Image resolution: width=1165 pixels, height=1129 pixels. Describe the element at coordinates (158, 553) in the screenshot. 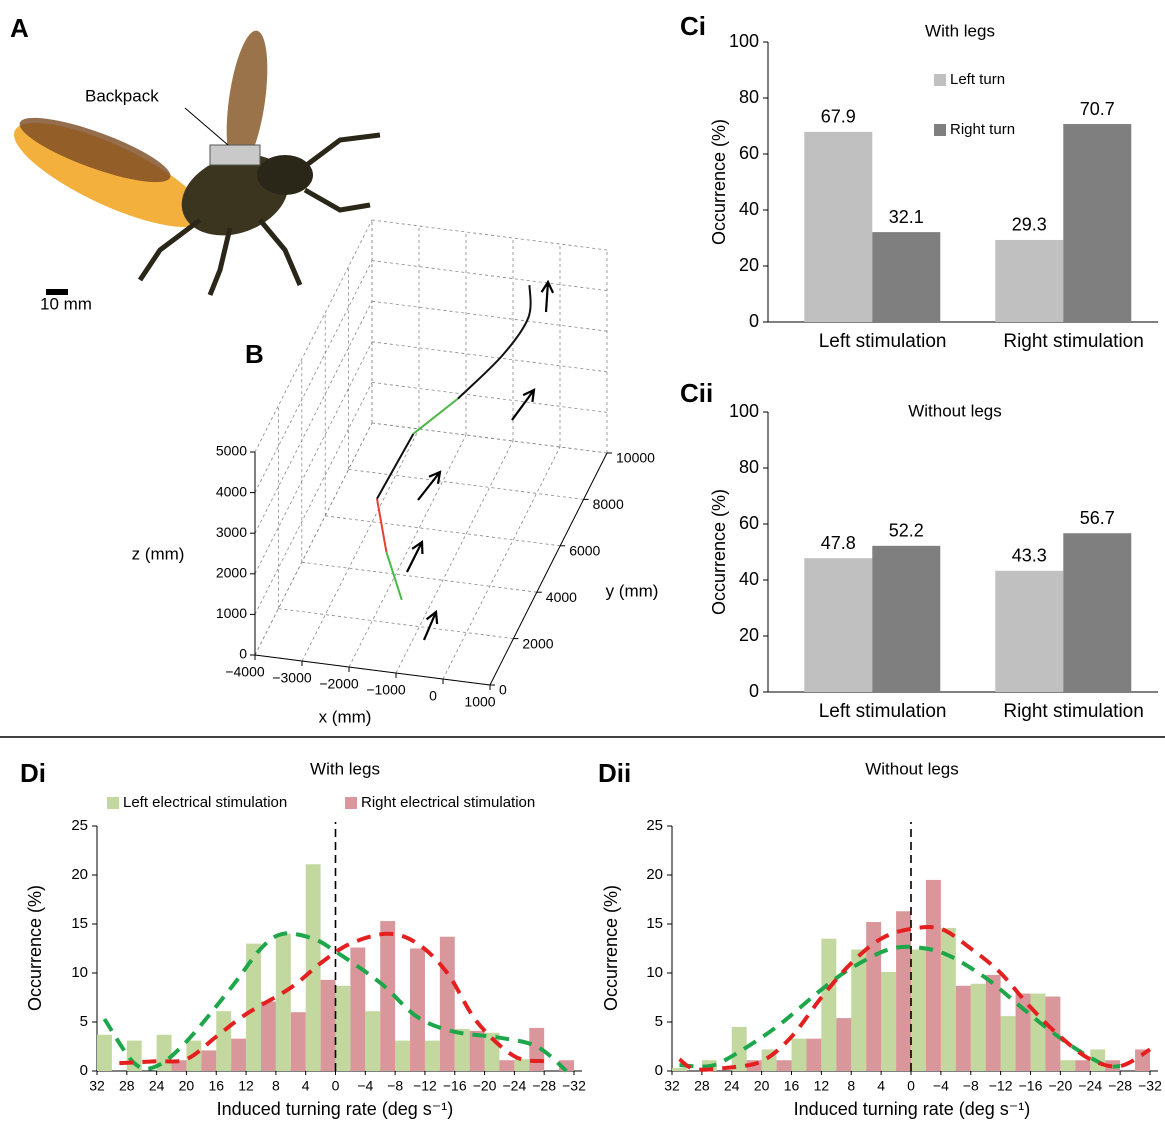

I see `z-axis-label: z (mm)` at that location.